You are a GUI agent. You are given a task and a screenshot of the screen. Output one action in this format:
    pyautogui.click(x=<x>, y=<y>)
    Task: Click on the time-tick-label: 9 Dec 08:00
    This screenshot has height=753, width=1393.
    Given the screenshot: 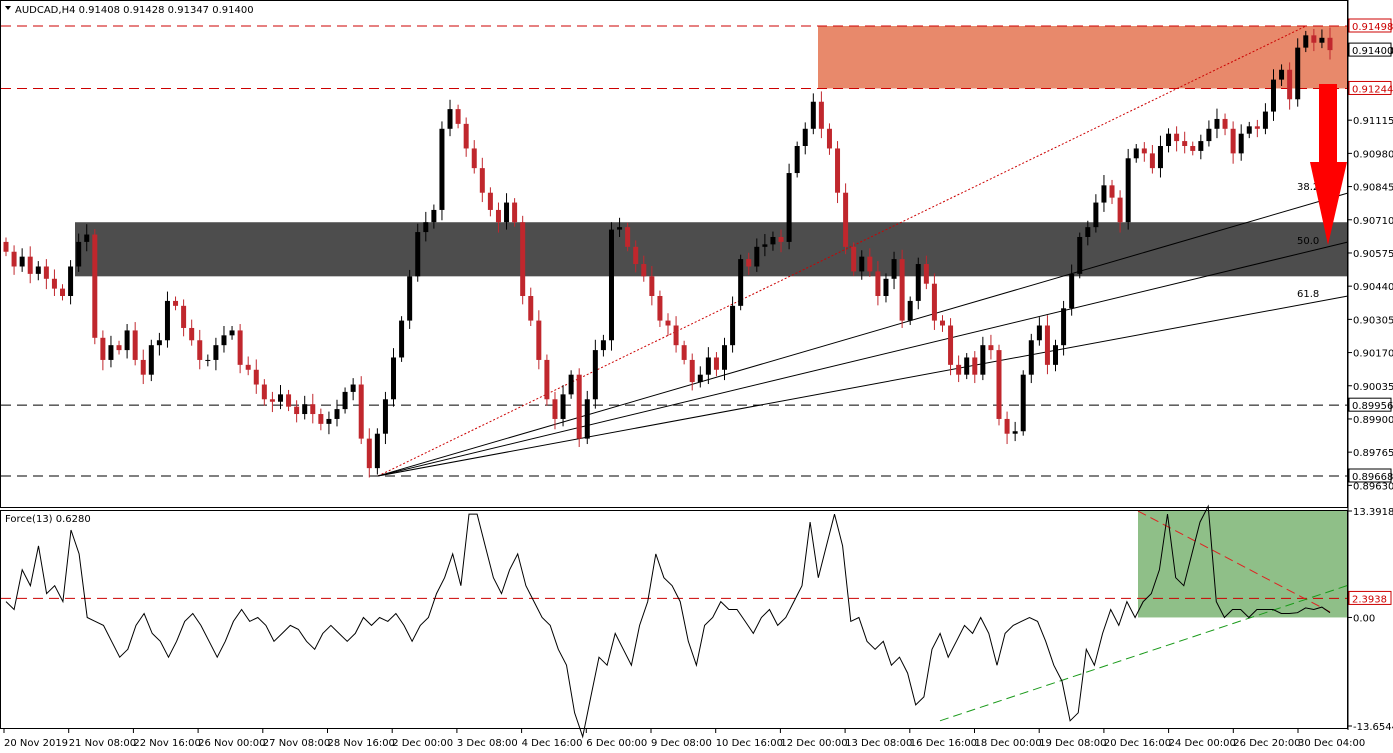 What is the action you would take?
    pyautogui.click(x=681, y=743)
    